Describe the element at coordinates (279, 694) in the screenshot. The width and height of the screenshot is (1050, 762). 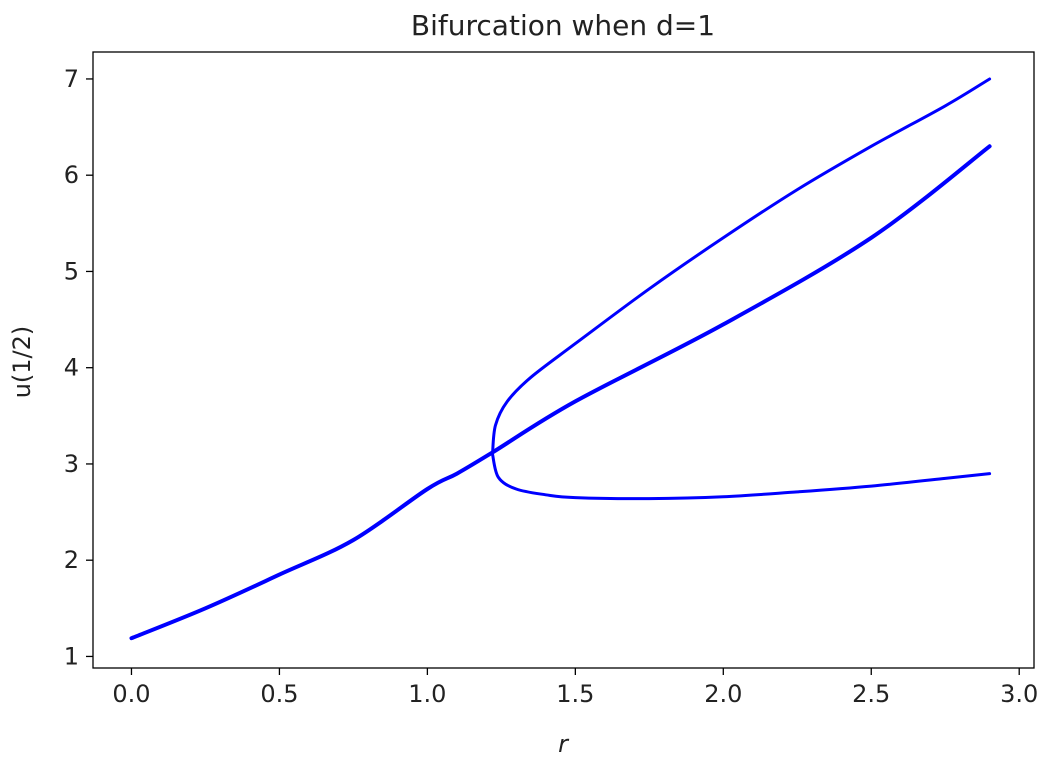
I see `x-tick-label: 0.5` at that location.